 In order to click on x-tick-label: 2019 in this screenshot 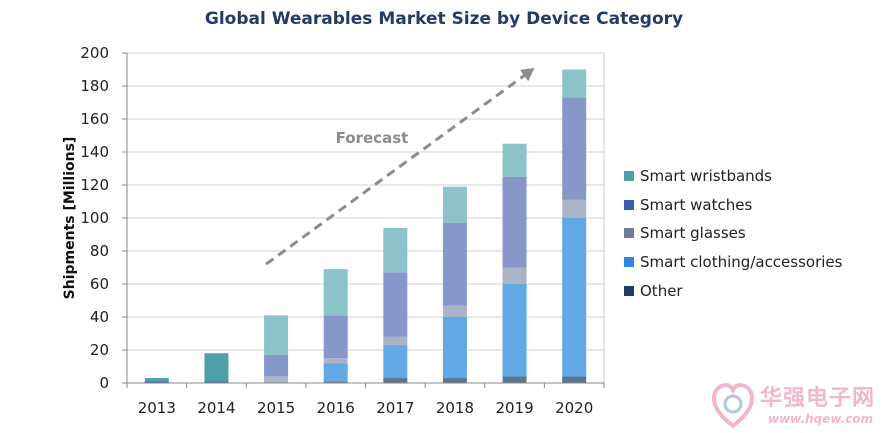, I will do `click(514, 408)`.